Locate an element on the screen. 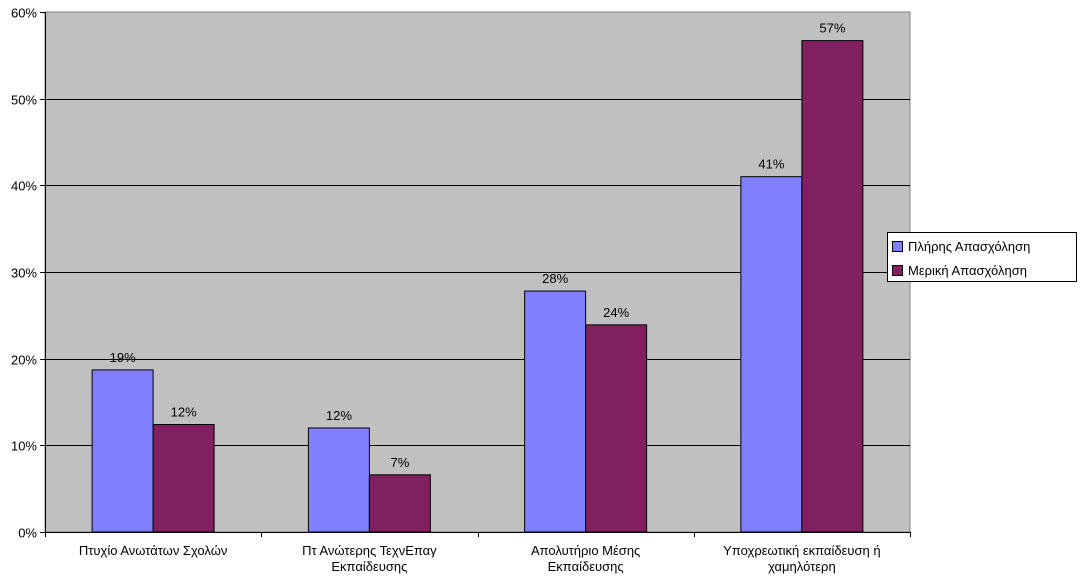 This screenshot has width=1083, height=586. y-tick-label: 60% is located at coordinates (24, 13).